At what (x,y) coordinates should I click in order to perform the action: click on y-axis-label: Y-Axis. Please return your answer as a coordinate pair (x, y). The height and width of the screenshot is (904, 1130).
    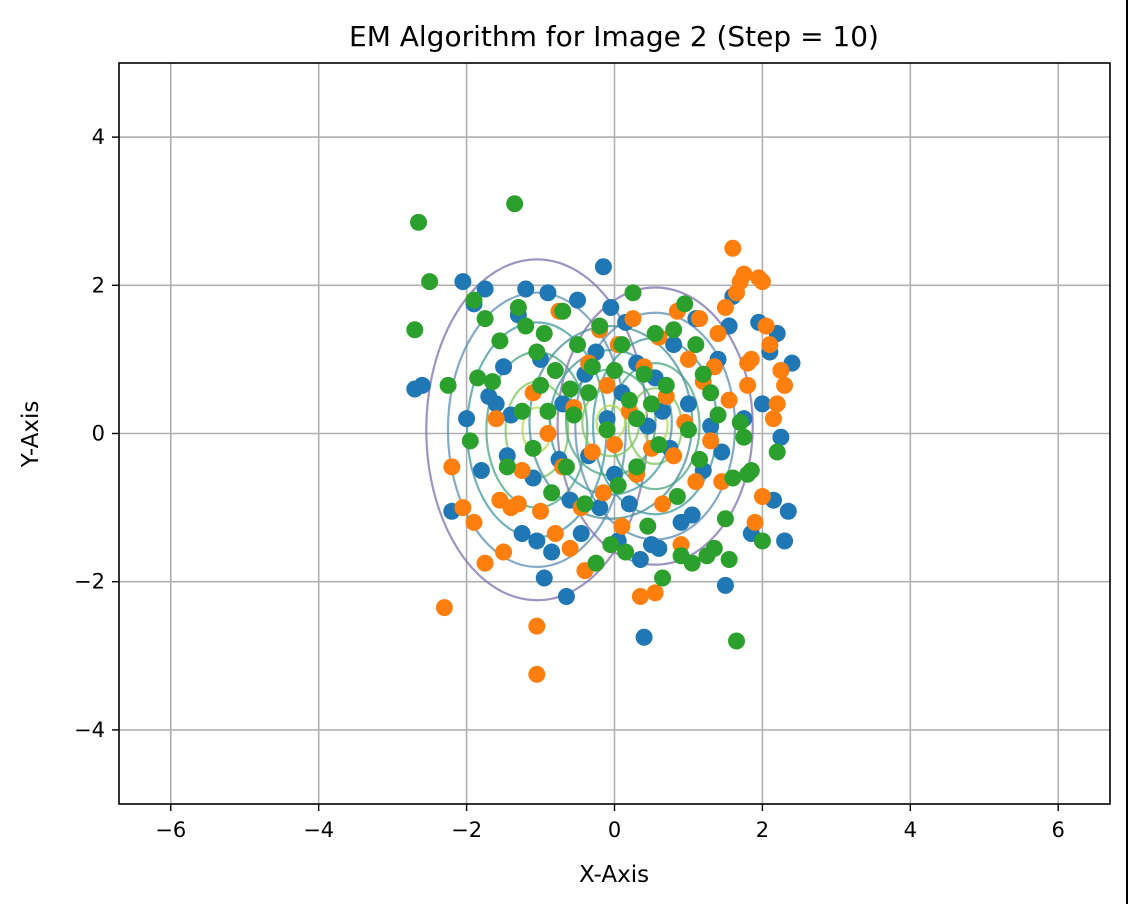
    Looking at the image, I should click on (31, 435).